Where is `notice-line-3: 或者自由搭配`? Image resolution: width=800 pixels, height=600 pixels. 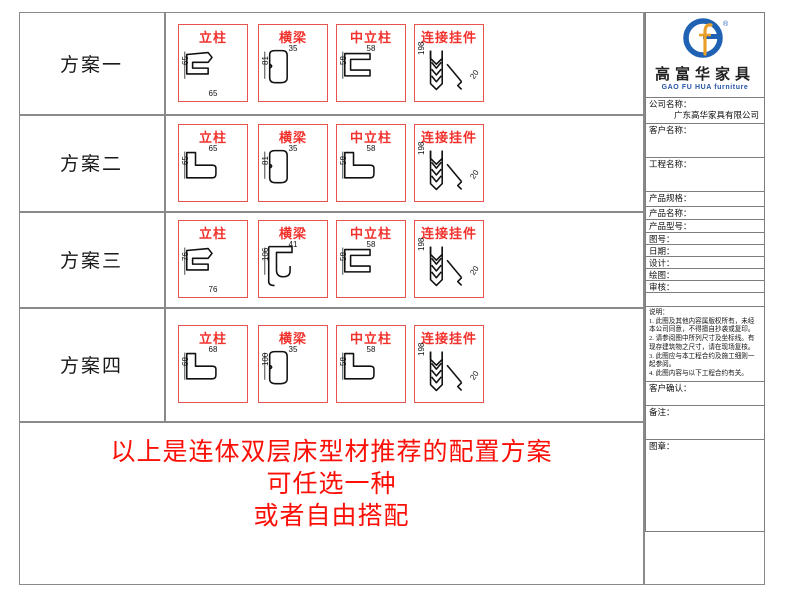
notice-line-3: 或者自由搭配 is located at coordinates (331, 516).